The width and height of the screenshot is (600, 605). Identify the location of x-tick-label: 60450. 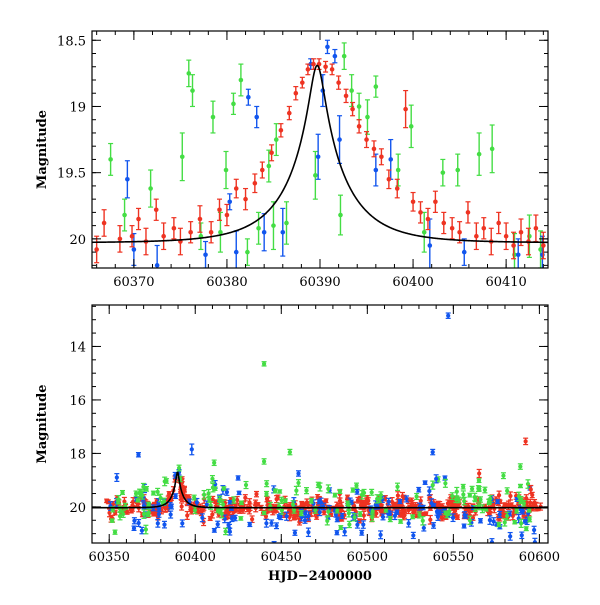
(281, 557).